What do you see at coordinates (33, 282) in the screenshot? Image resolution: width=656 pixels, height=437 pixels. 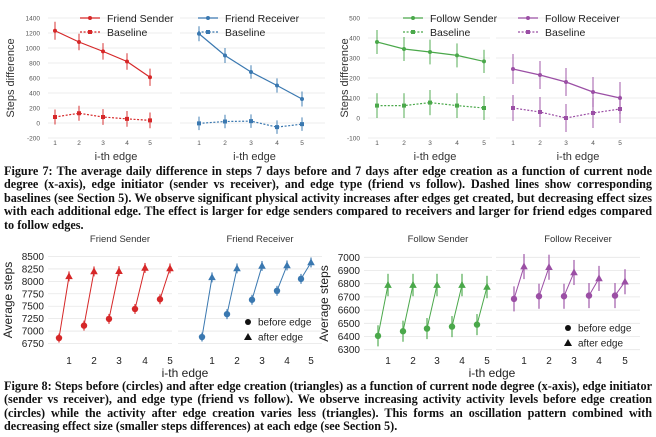 I see `y-tick-label: 8000` at bounding box center [33, 282].